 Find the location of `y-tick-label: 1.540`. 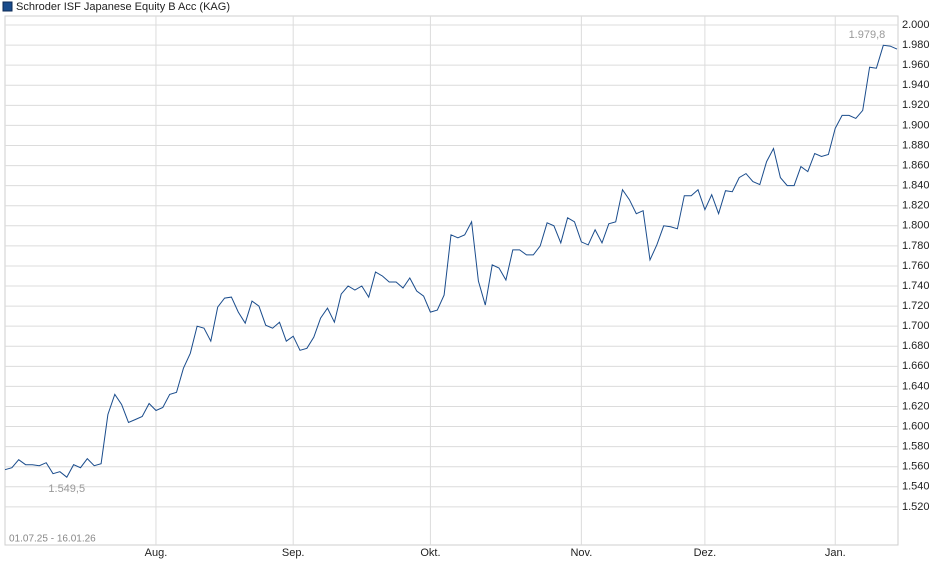

y-tick-label: 1.540 is located at coordinates (916, 487).